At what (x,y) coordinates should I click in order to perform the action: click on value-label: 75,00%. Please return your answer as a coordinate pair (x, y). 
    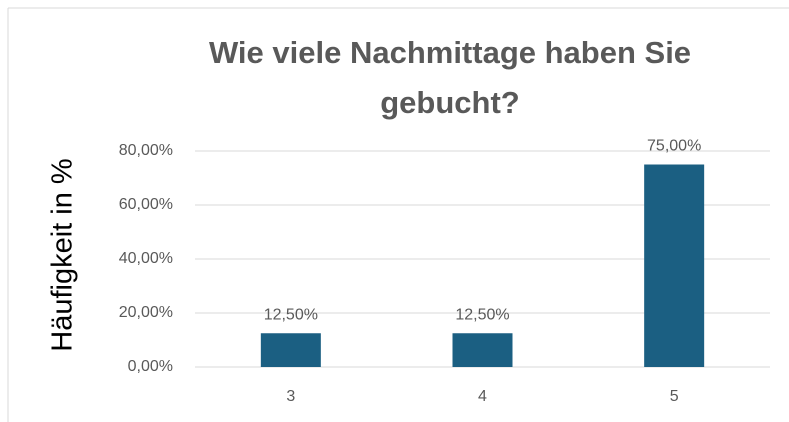
    Looking at the image, I should click on (674, 146).